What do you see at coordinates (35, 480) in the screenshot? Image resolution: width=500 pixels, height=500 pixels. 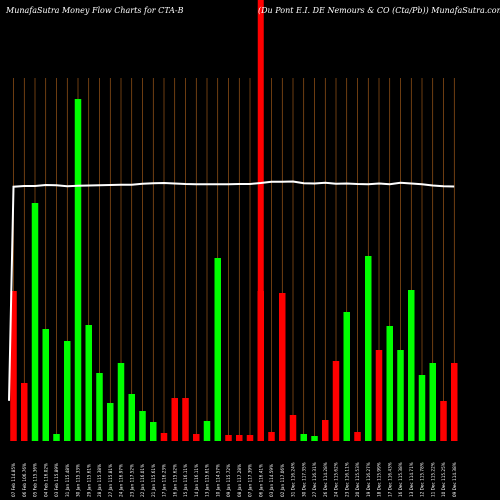 I see `x-tick-label: 05 Feb 115.36%` at bounding box center [35, 480].